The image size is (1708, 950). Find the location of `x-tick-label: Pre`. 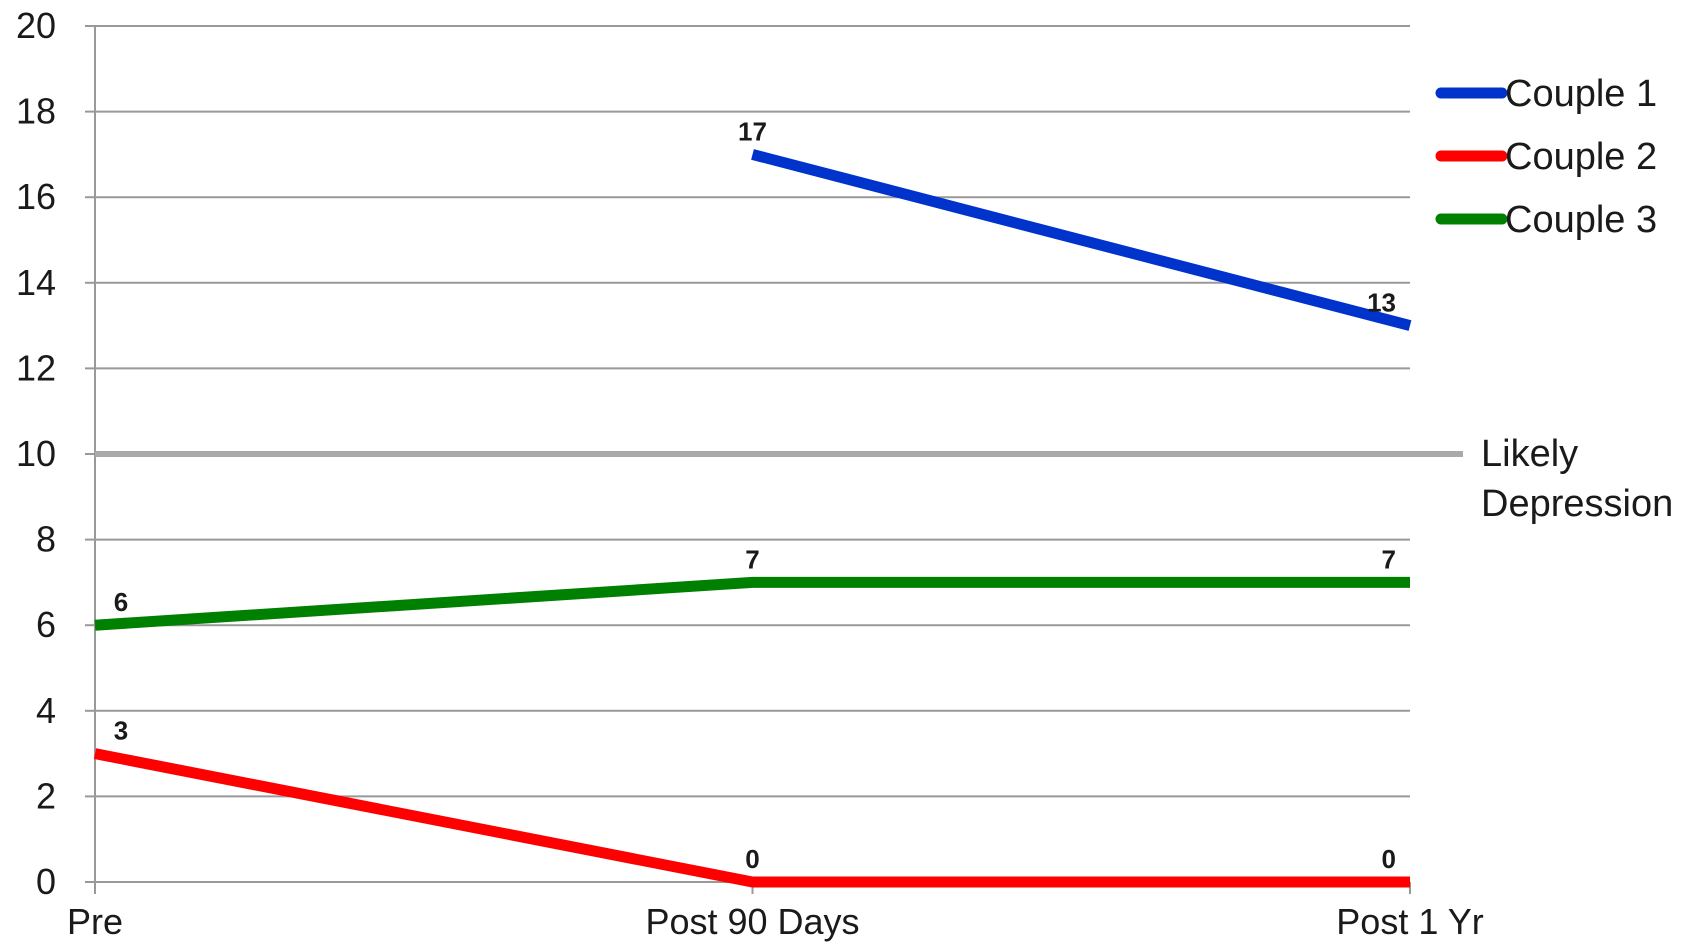

x-tick-label: Pre is located at coordinates (95, 921).